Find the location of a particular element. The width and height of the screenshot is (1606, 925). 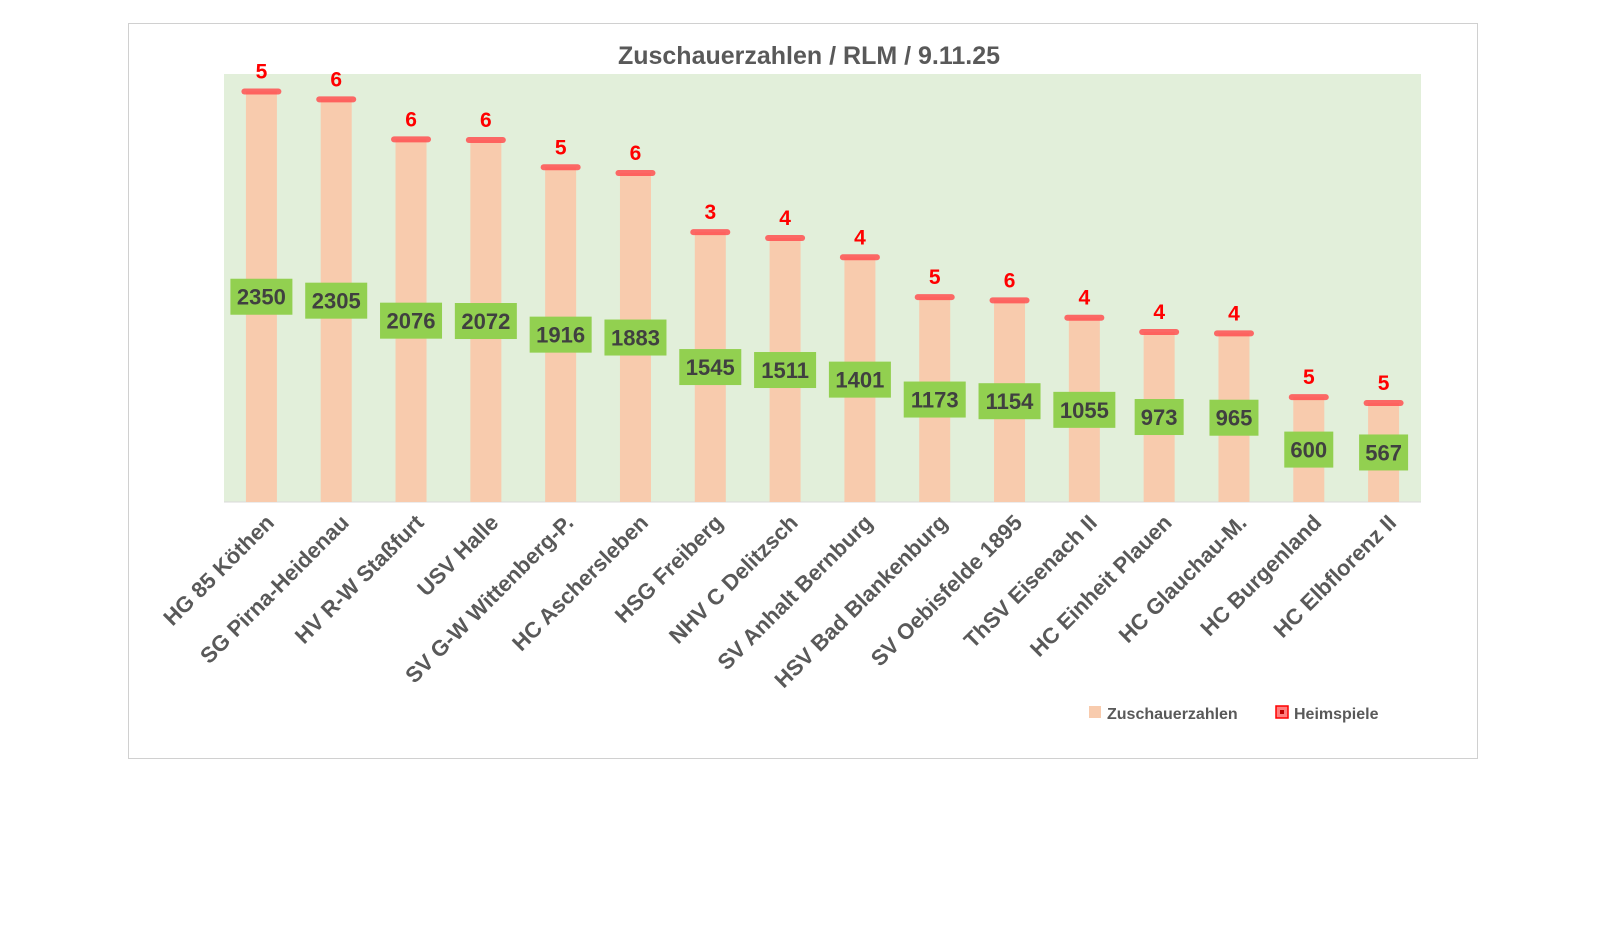

legend-label-zuschauerzahlen: Zuschauerzahlen is located at coordinates (1172, 714).